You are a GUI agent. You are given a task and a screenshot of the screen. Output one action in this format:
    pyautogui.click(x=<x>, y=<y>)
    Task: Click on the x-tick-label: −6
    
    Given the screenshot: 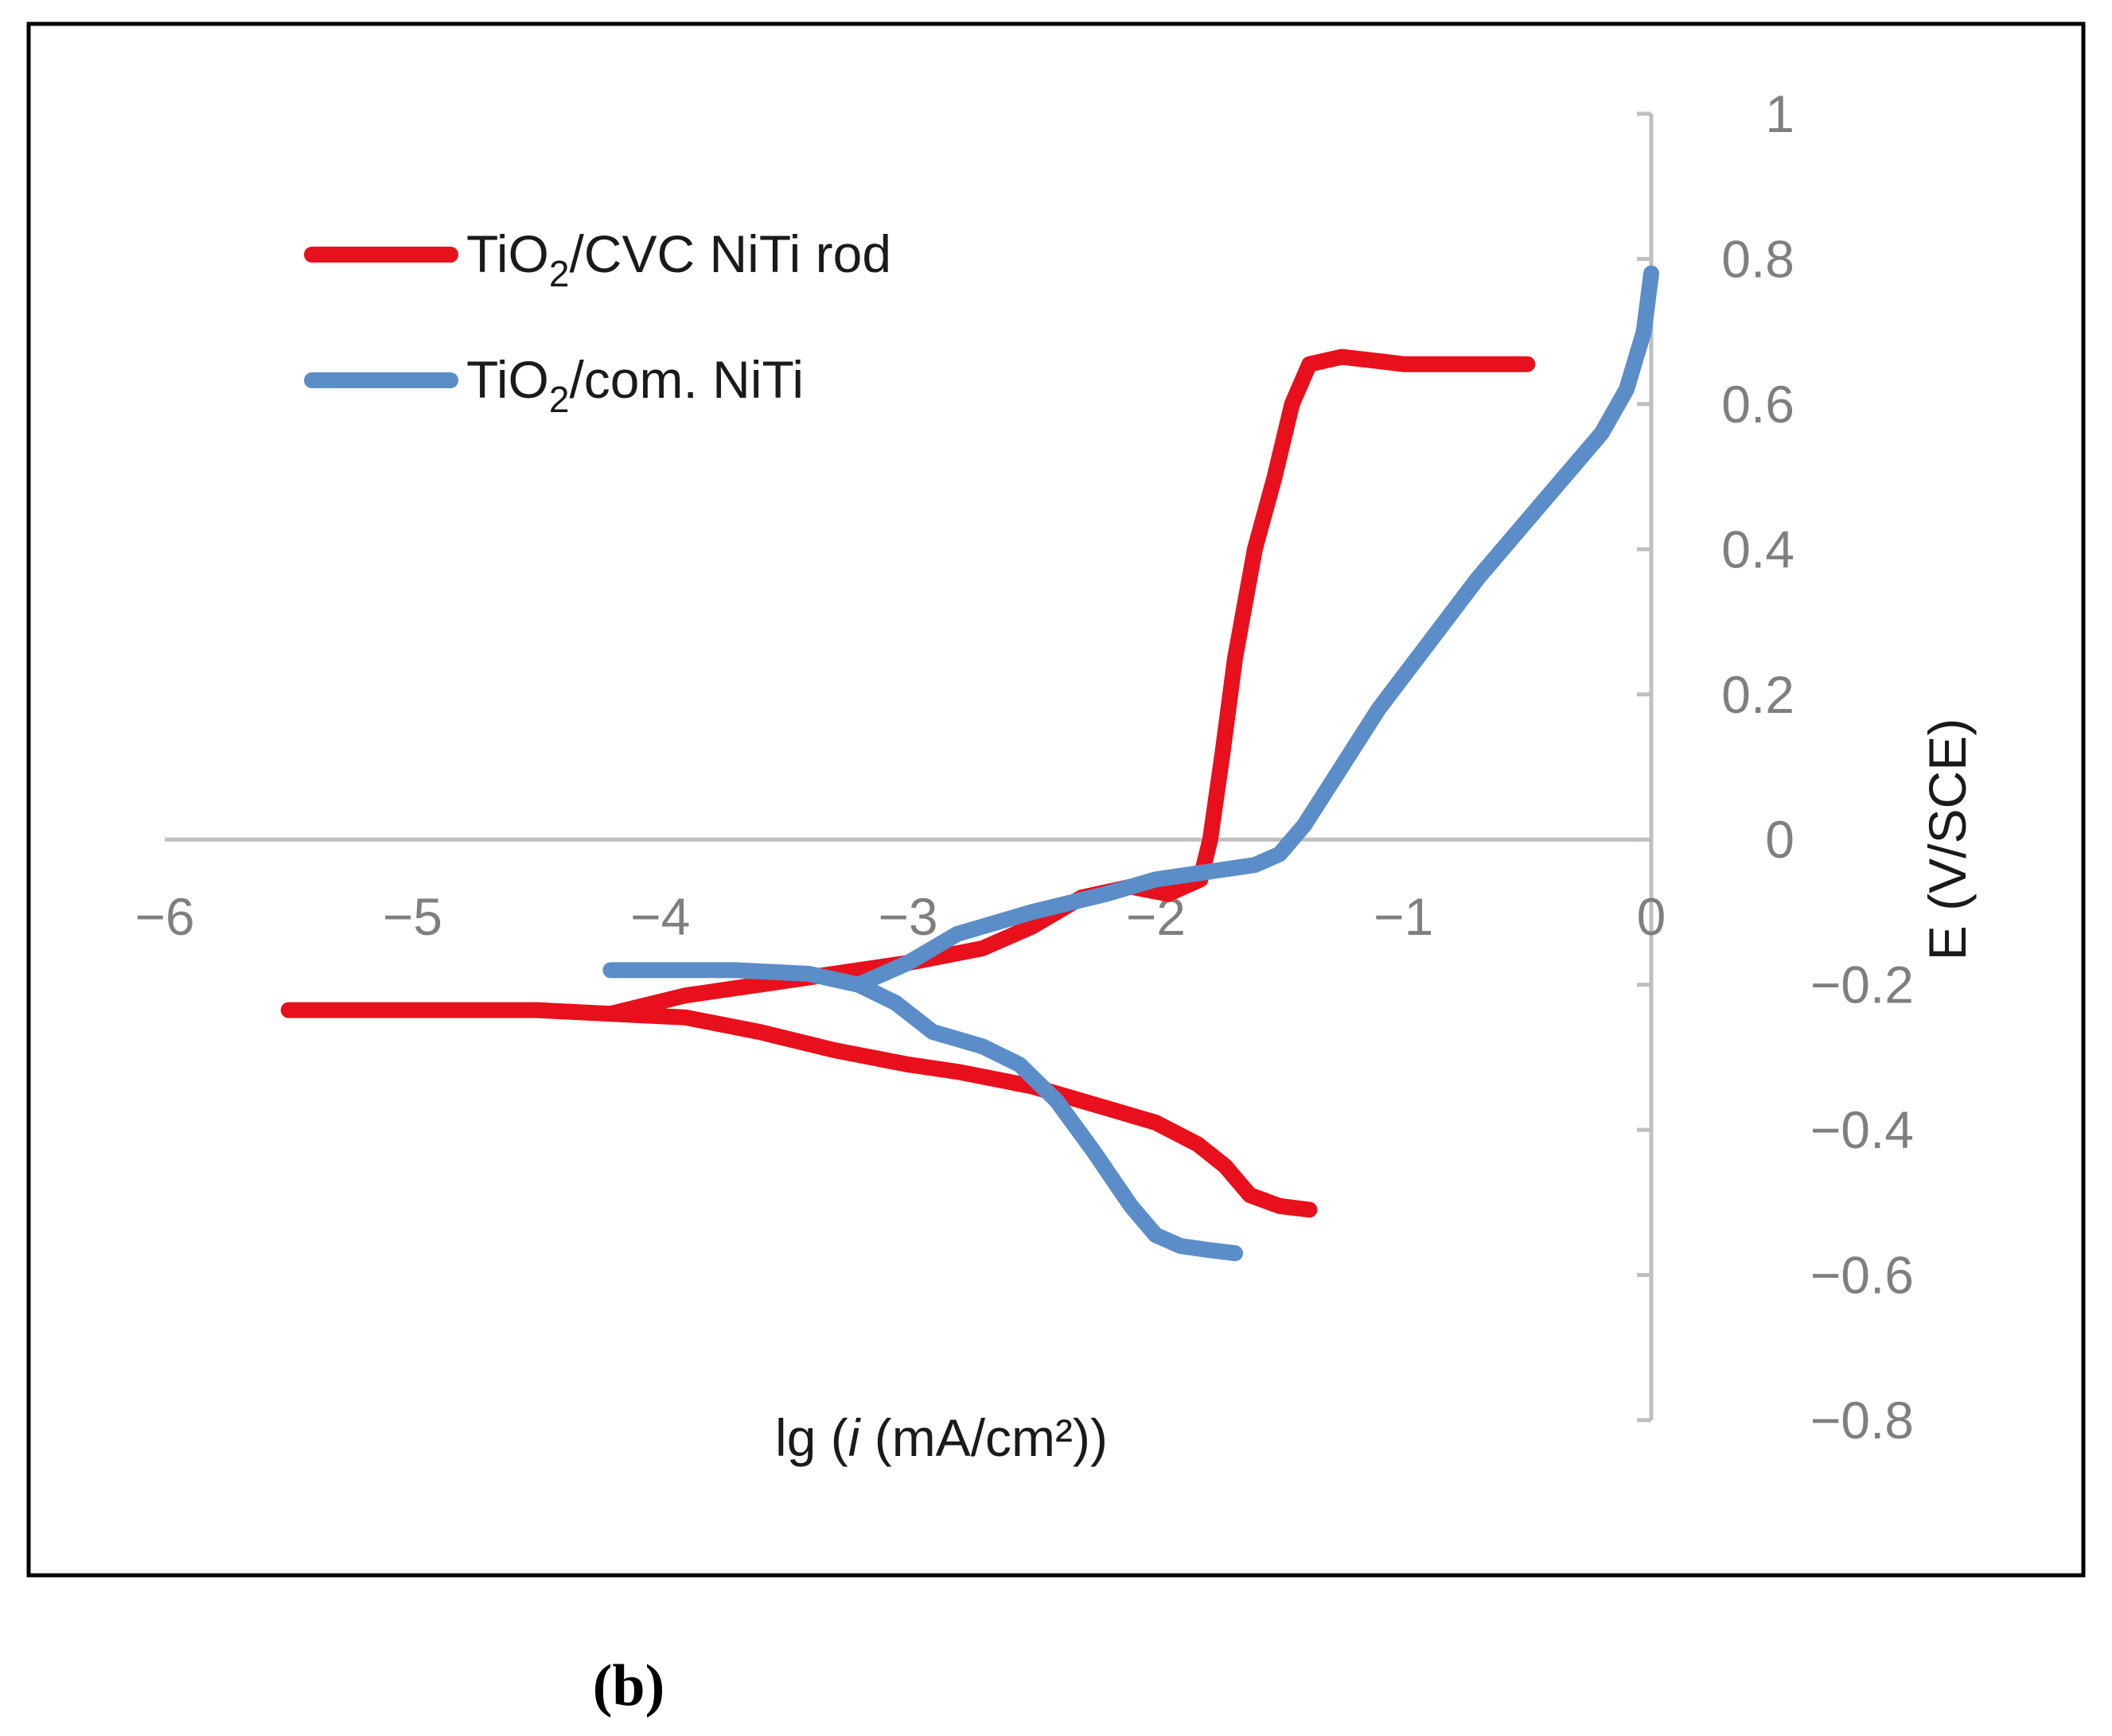 What is the action you would take?
    pyautogui.click(x=164, y=916)
    